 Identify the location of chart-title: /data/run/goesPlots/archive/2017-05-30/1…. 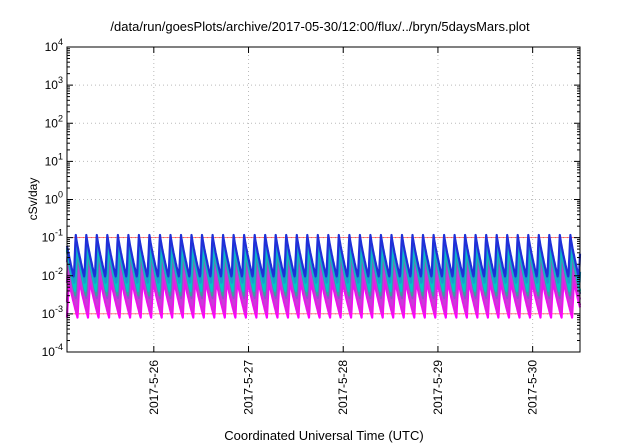
(320, 26).